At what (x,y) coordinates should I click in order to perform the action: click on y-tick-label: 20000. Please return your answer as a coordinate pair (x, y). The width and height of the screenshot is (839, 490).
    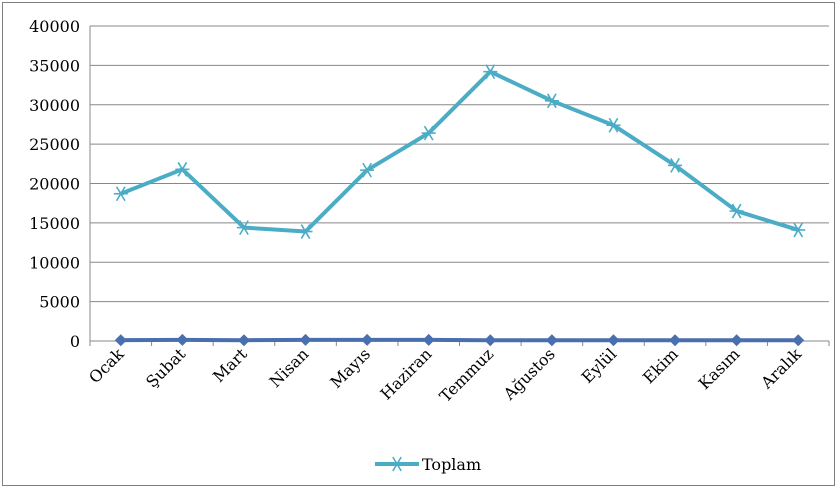
    Looking at the image, I should click on (54, 184).